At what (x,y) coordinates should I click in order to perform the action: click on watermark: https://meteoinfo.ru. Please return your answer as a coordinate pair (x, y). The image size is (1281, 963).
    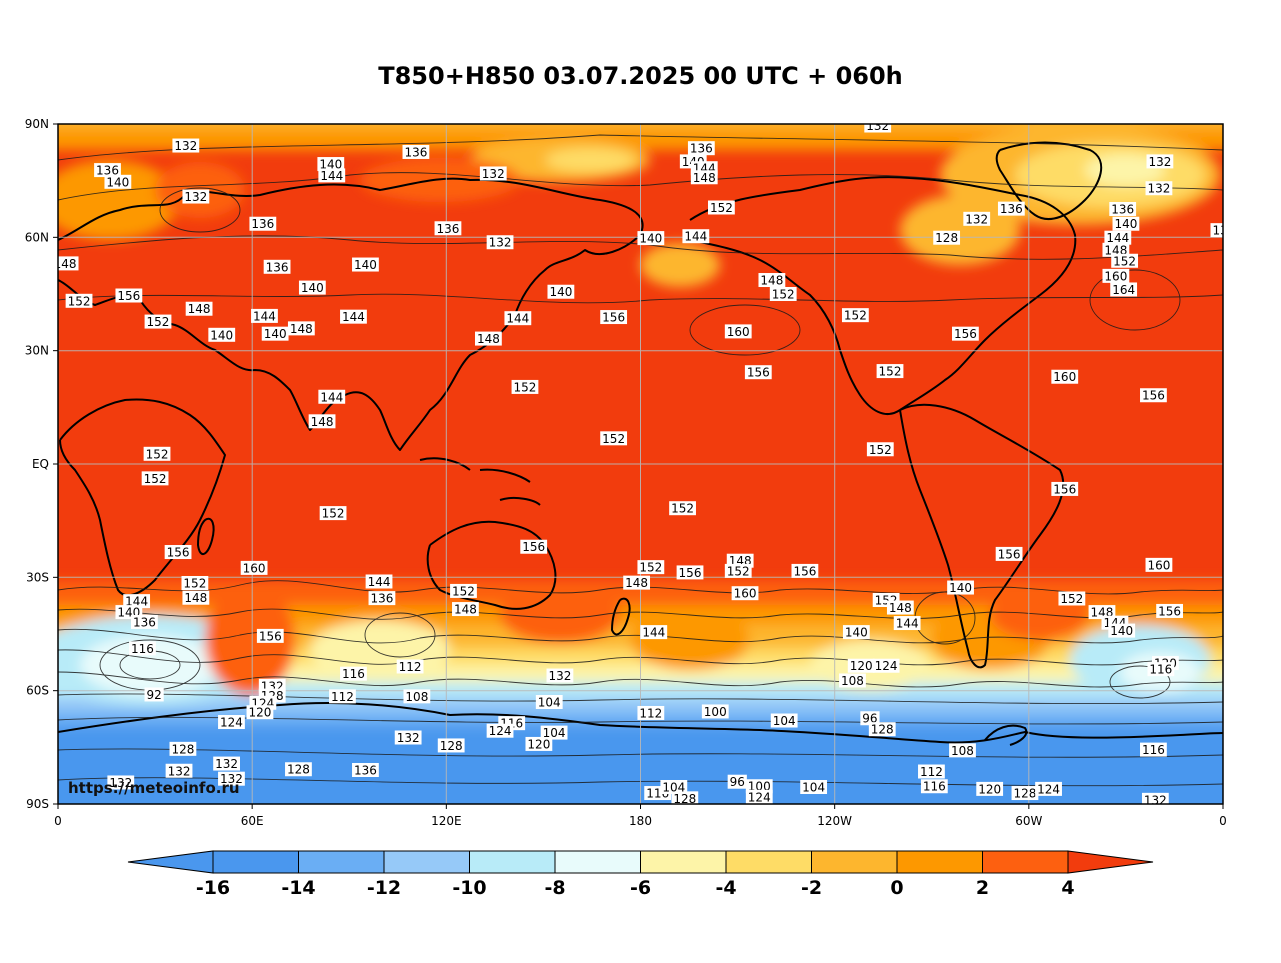
    Looking at the image, I should click on (154, 788).